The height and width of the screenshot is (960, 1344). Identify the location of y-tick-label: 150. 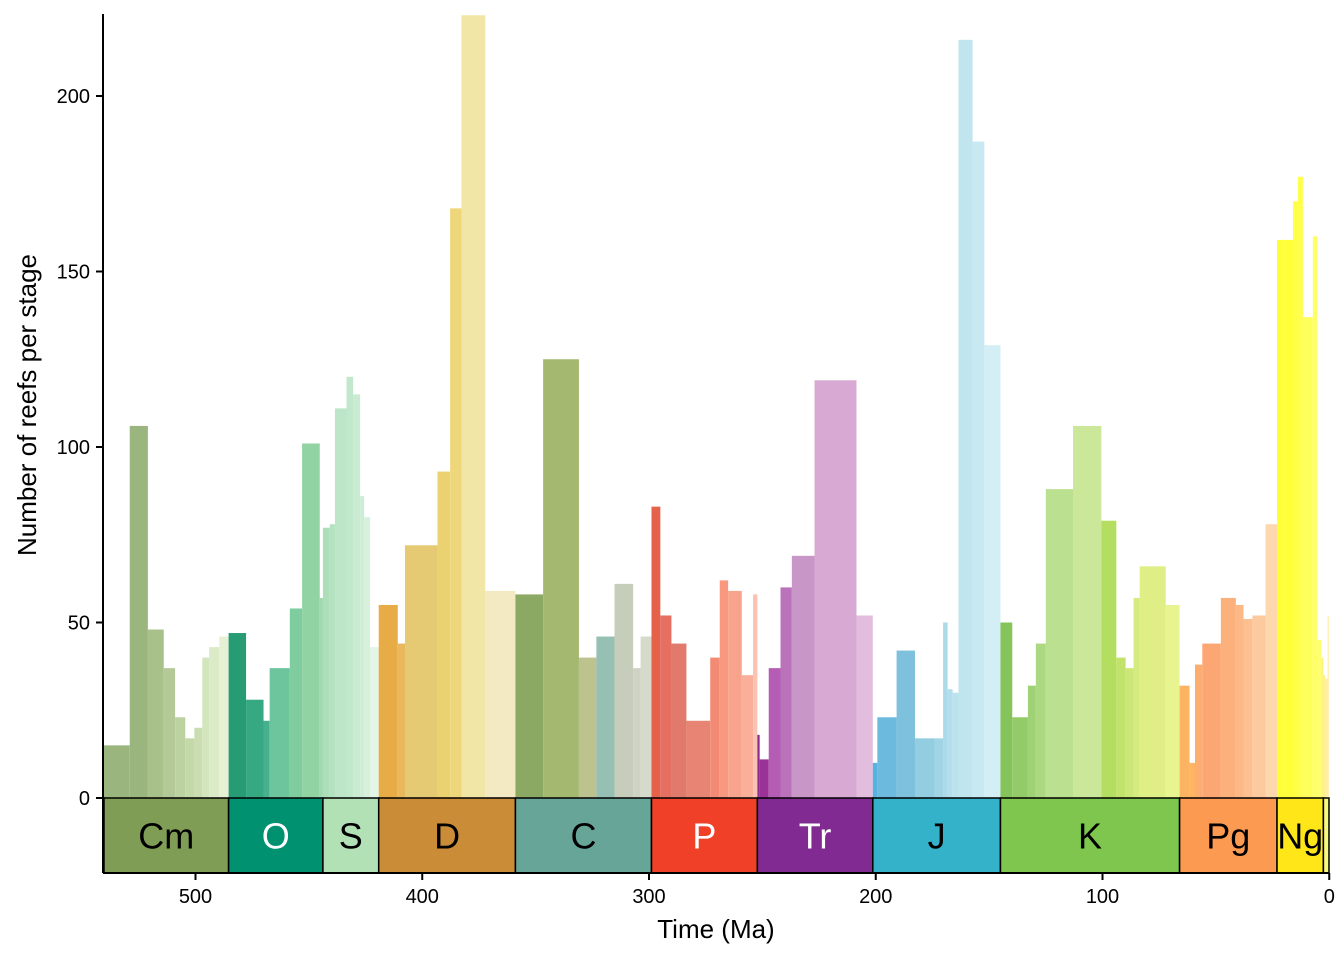
(73, 273).